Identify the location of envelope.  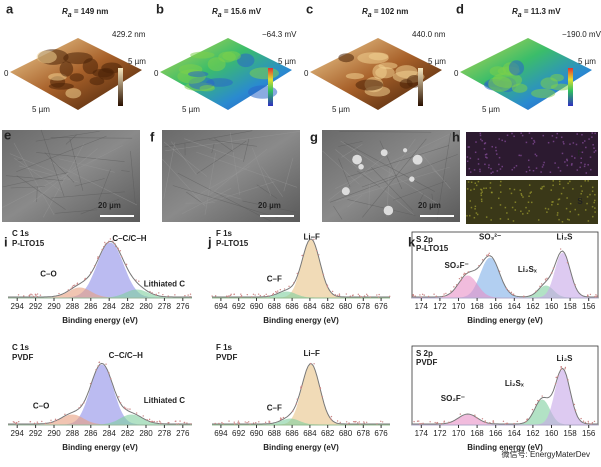
(100, 393).